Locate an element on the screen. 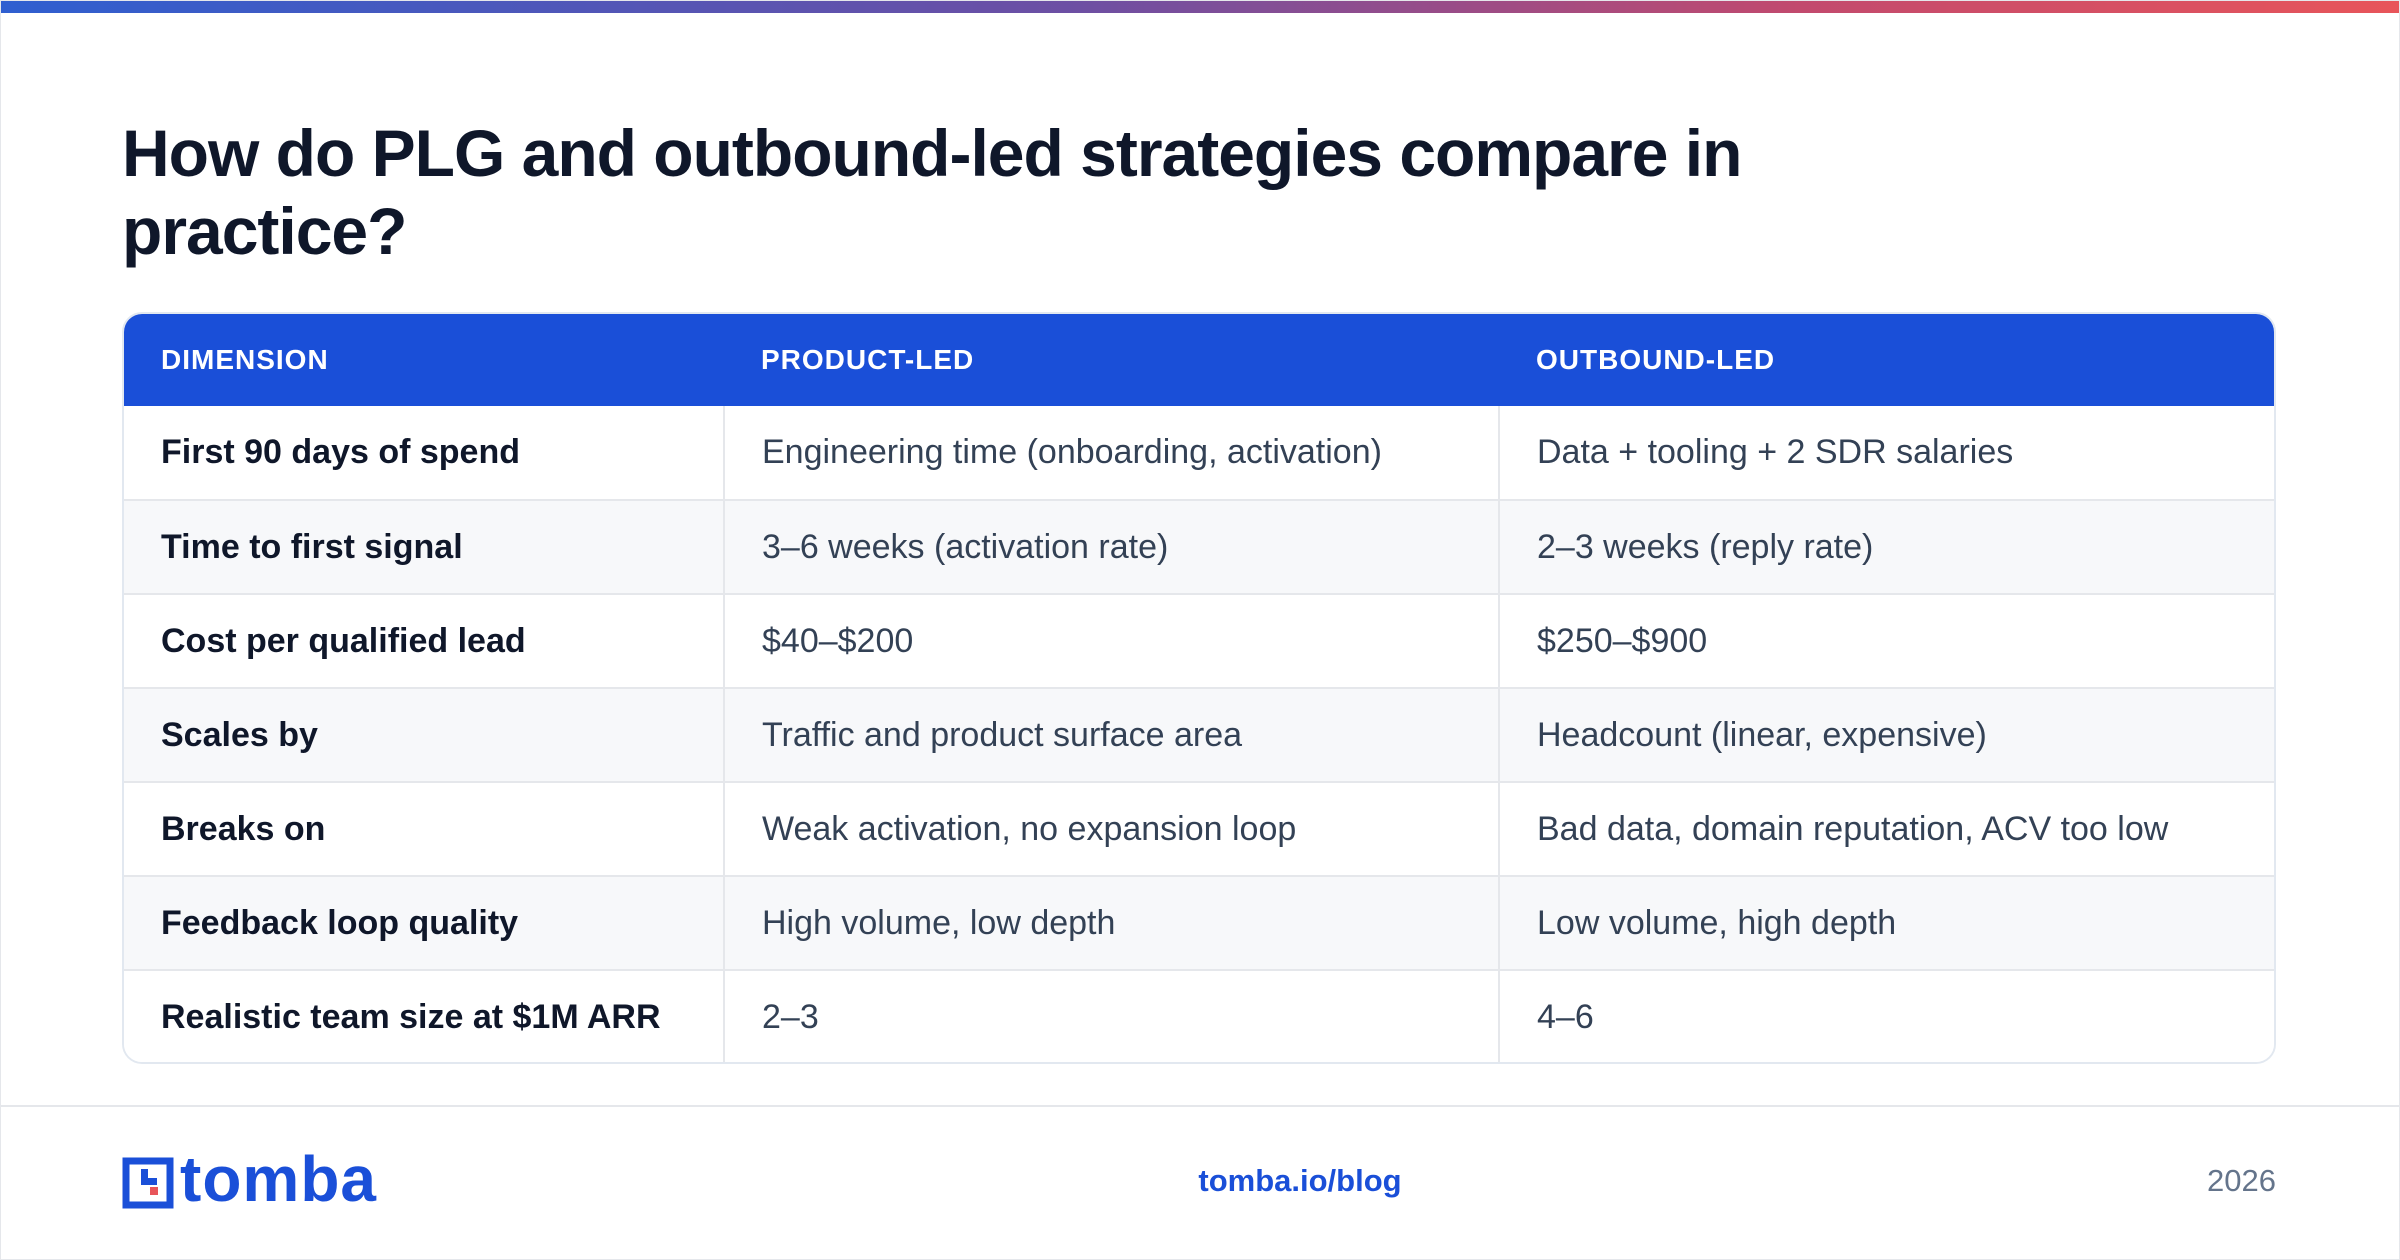 The height and width of the screenshot is (1260, 2400). dimension-cell: First 90 days of spend is located at coordinates (340, 452).